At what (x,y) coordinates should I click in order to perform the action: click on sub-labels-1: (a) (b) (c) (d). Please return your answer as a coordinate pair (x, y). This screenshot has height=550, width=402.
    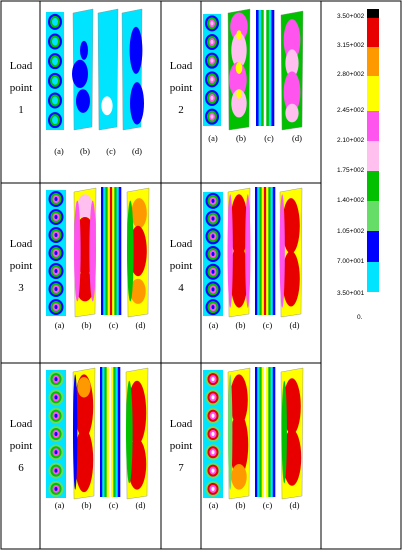
    Looking at the image, I should click on (98, 151).